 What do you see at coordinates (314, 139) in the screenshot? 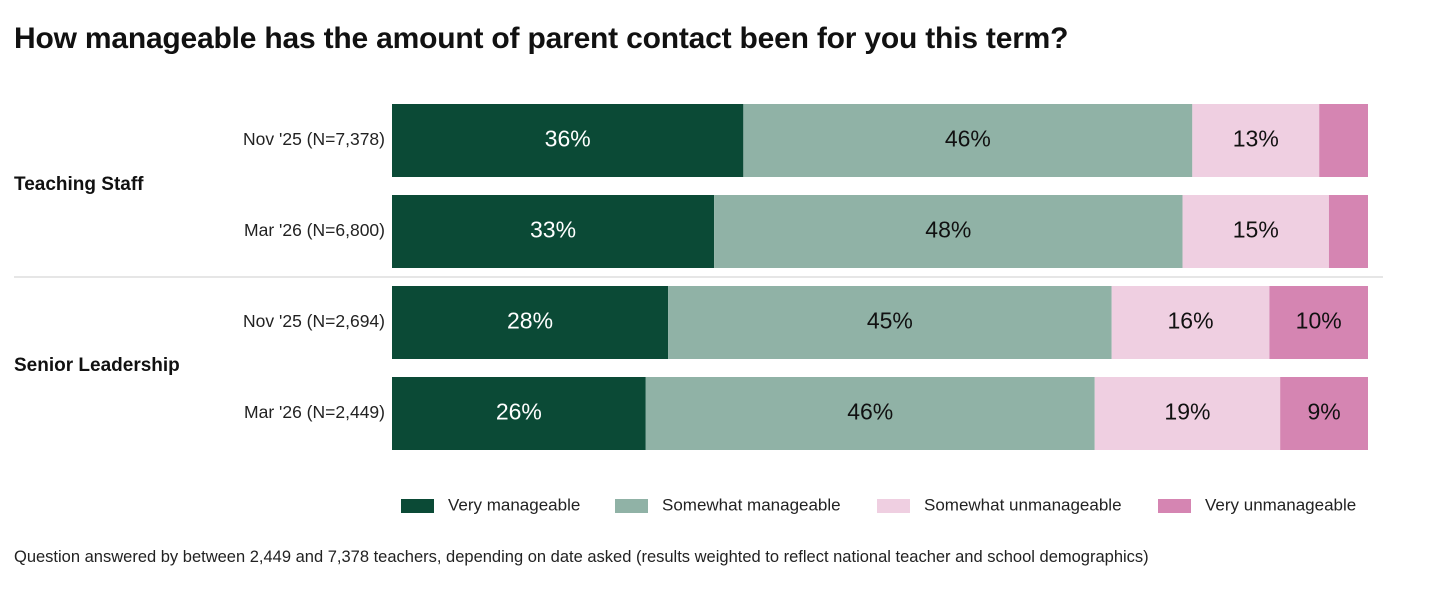
I see `row-label: Nov '25 (N=7,378)` at bounding box center [314, 139].